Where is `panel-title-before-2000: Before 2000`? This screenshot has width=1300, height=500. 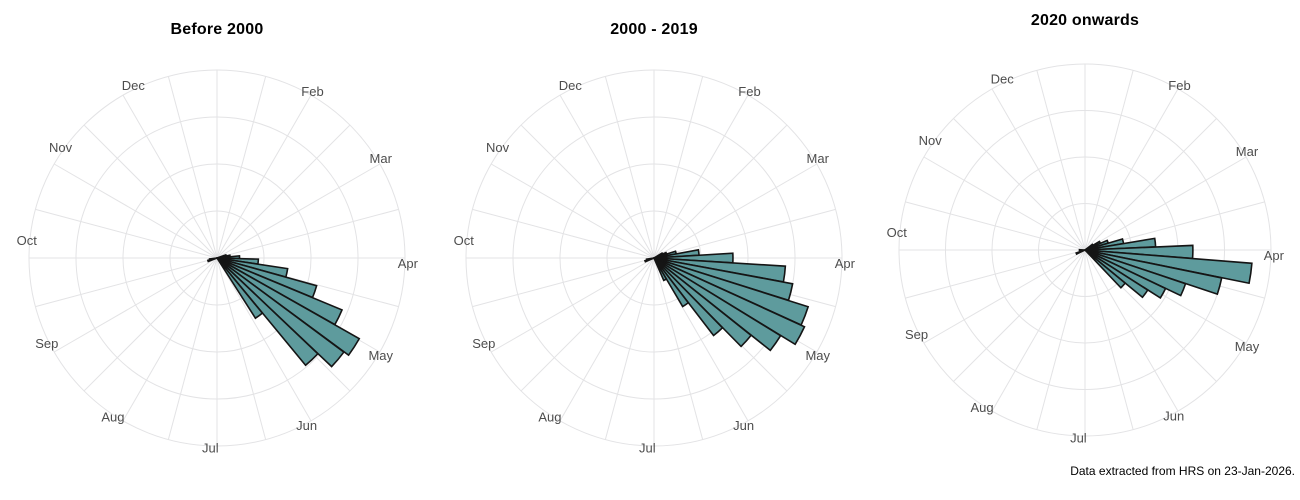
panel-title-before-2000: Before 2000 is located at coordinates (217, 29).